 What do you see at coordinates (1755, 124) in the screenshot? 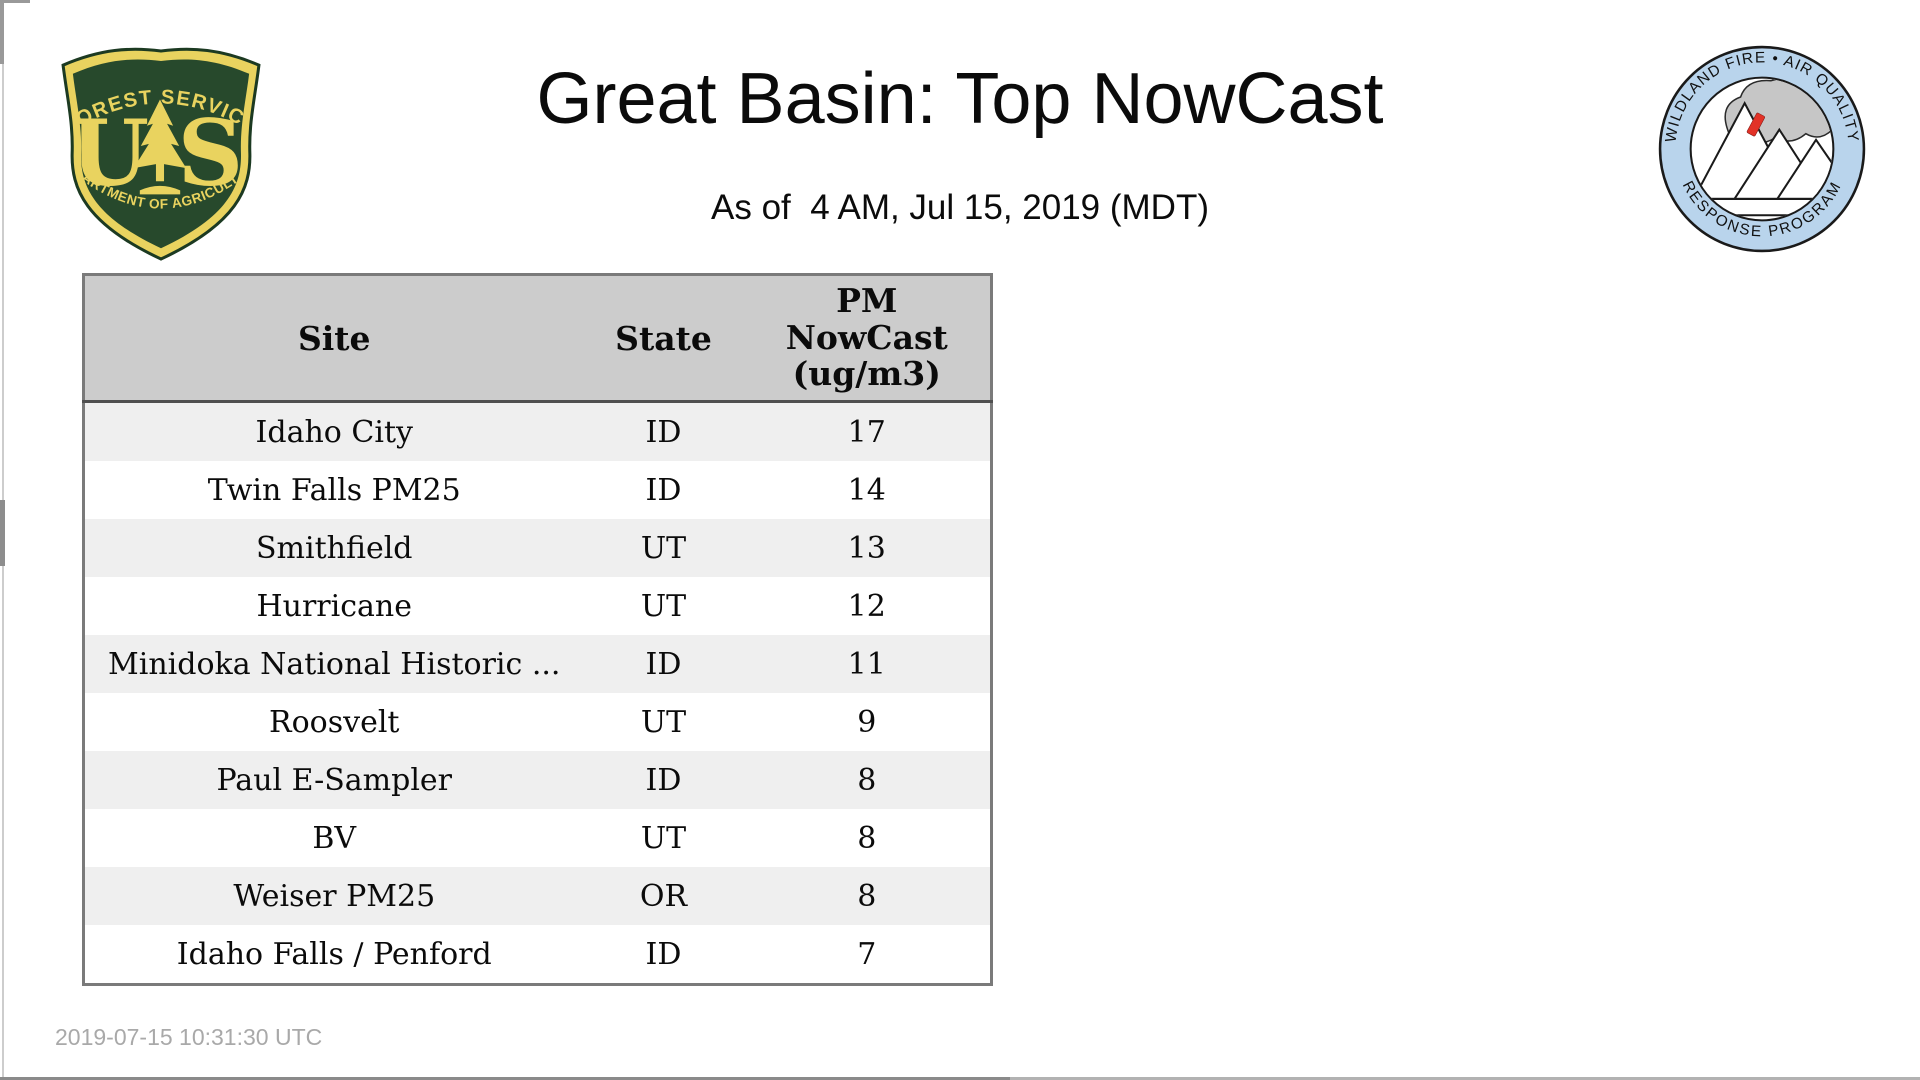
I see `fire-mark-icon` at bounding box center [1755, 124].